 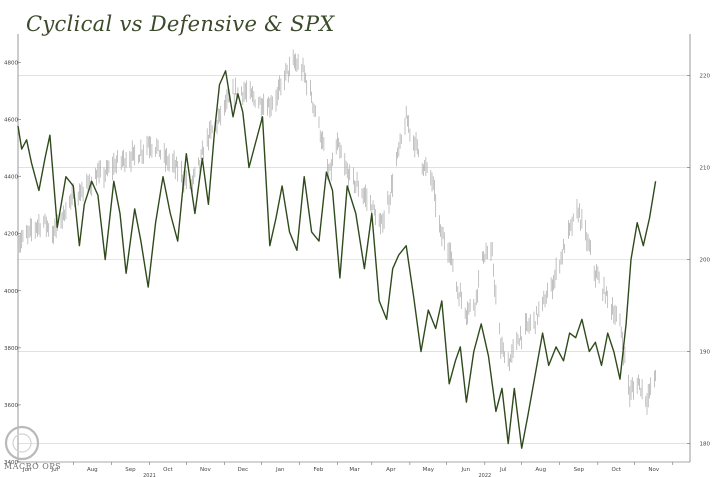 I want to click on right-tick-label: 200, so click(x=705, y=261).